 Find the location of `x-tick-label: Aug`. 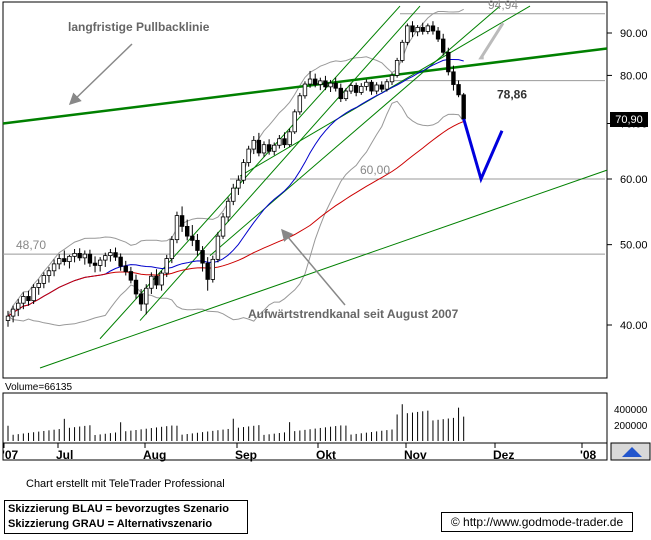

x-tick-label: Aug is located at coordinates (154, 455).